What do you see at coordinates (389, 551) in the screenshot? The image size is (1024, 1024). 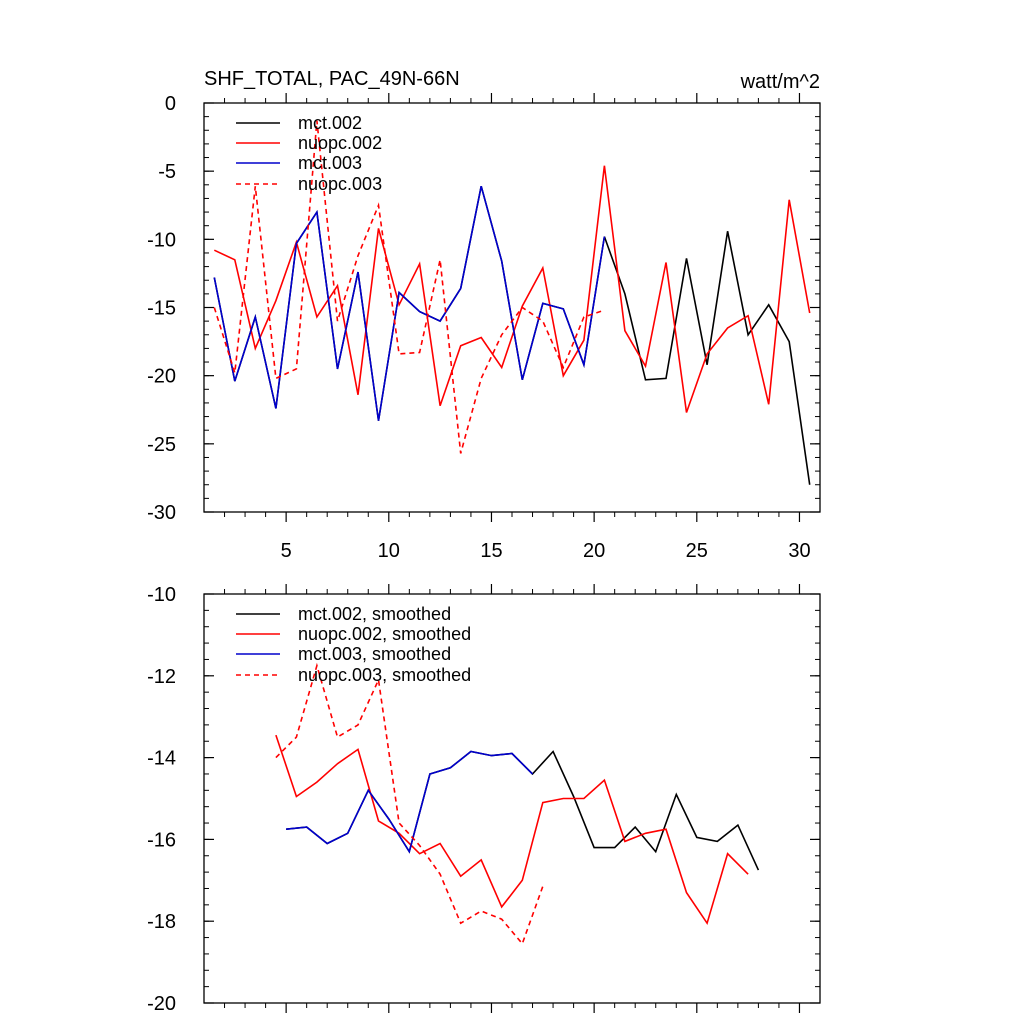 I see `x-tick-label: 10` at bounding box center [389, 551].